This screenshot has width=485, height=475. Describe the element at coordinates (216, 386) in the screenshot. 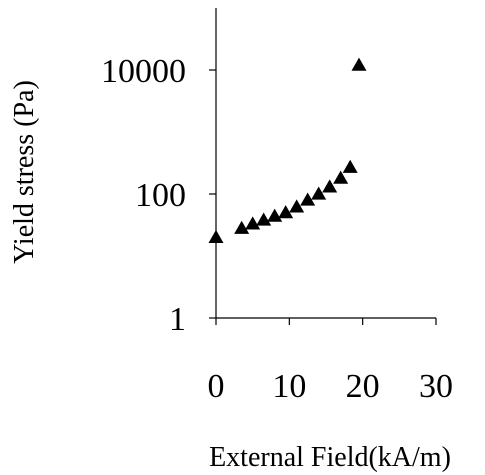

I see `x-tick-label: 0` at that location.